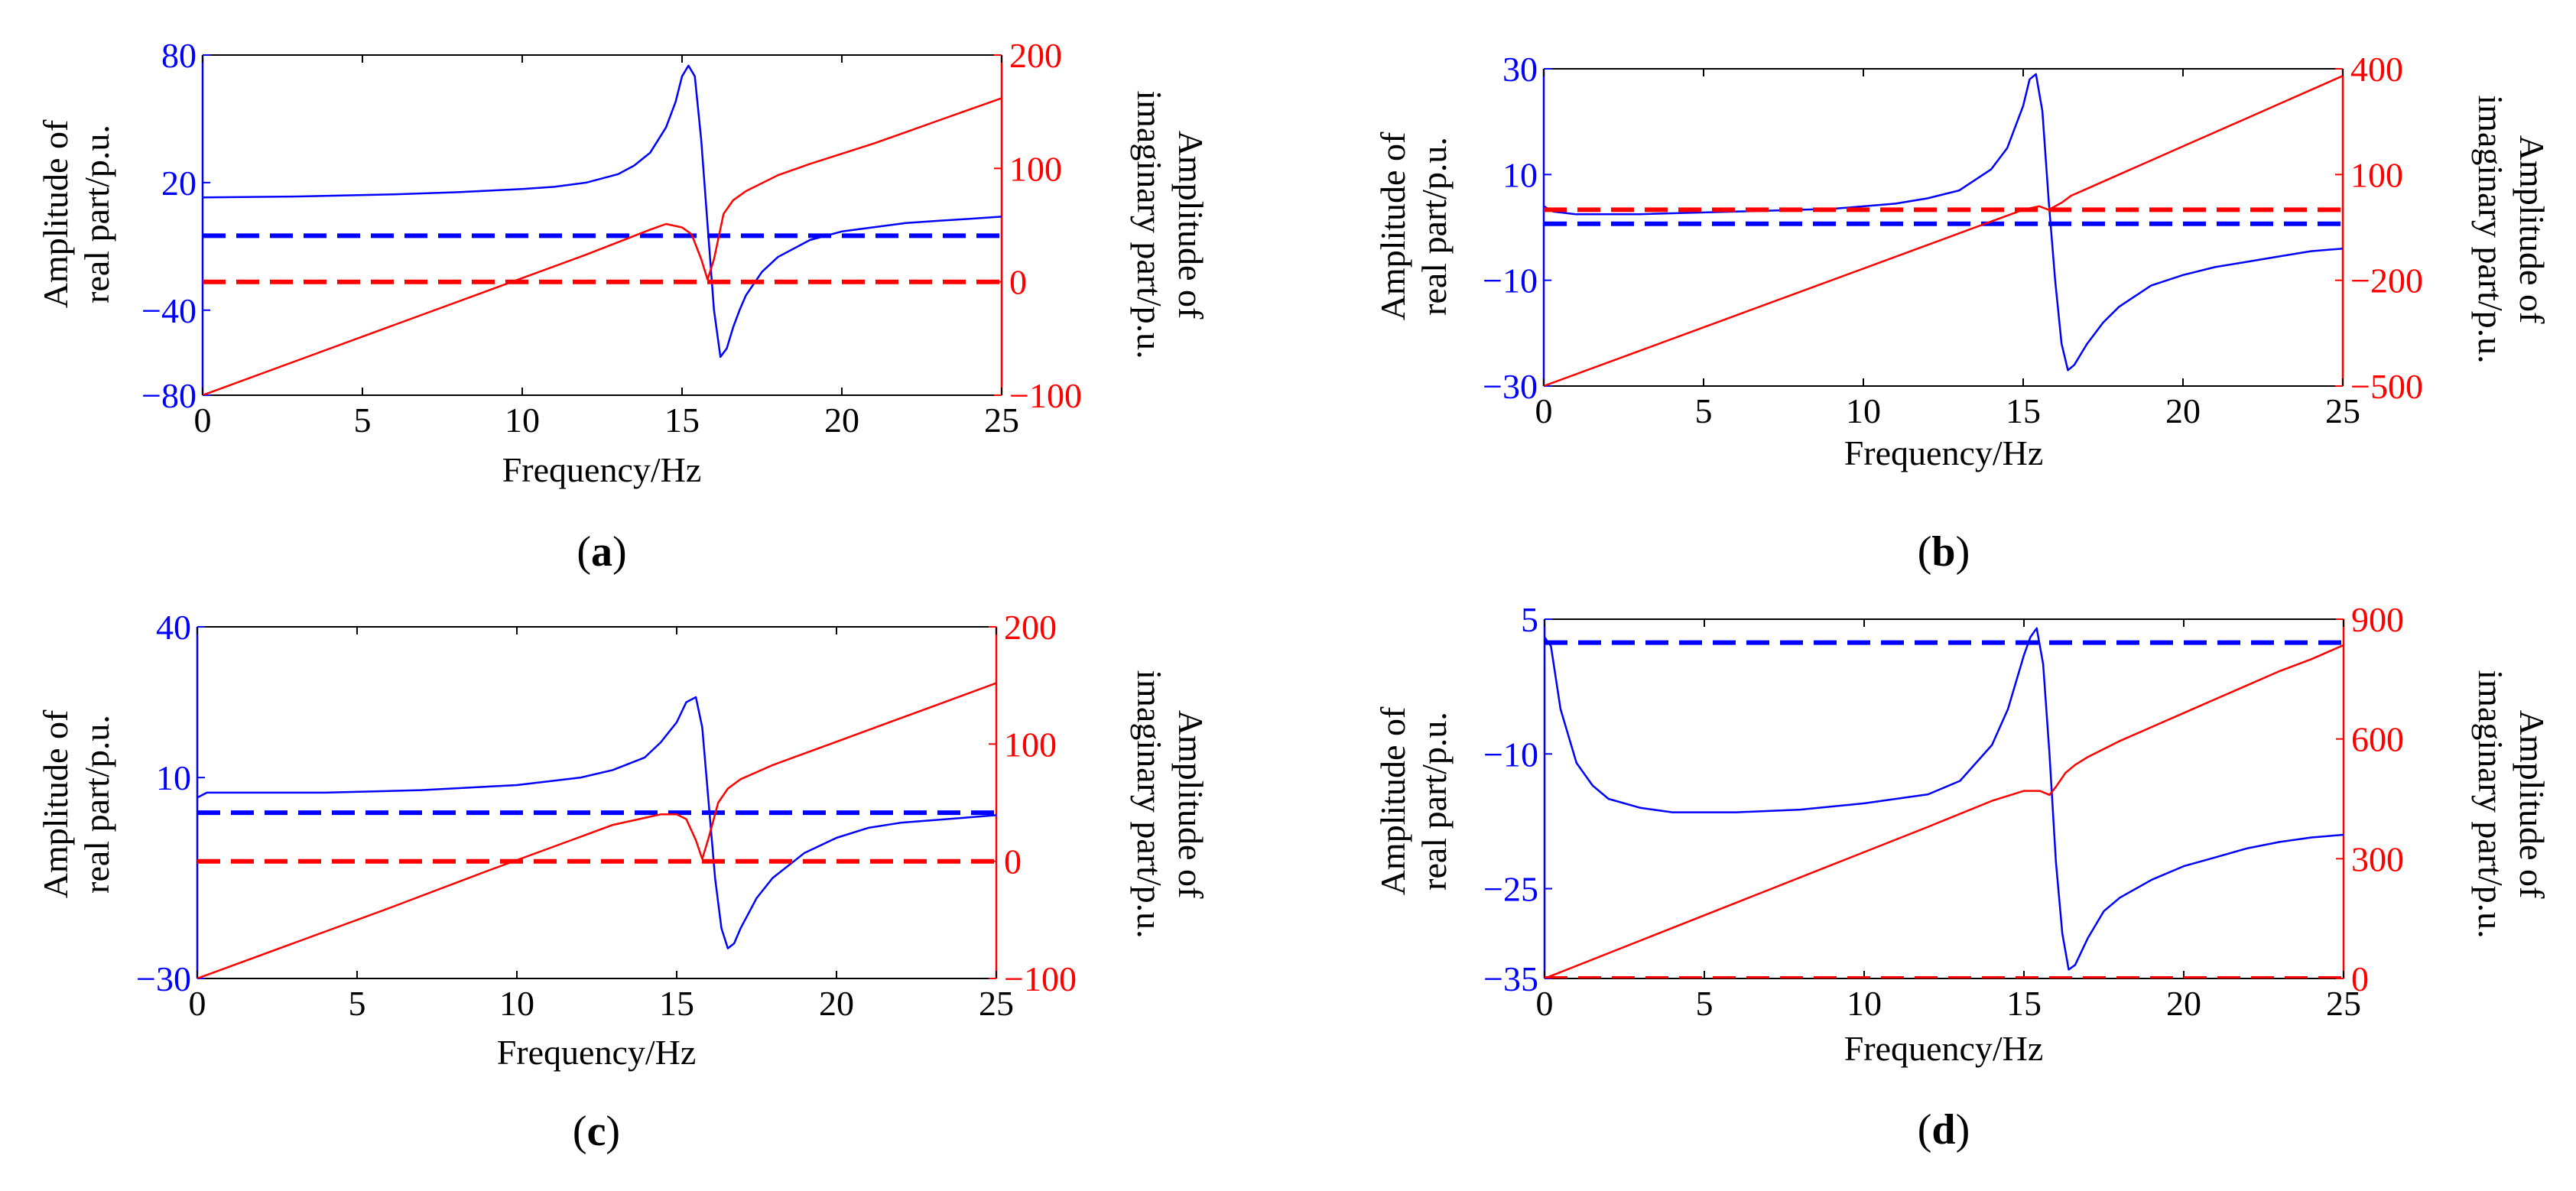  What do you see at coordinates (2378, 619) in the screenshot?
I see `chart-d-right-ytick-label: 900` at bounding box center [2378, 619].